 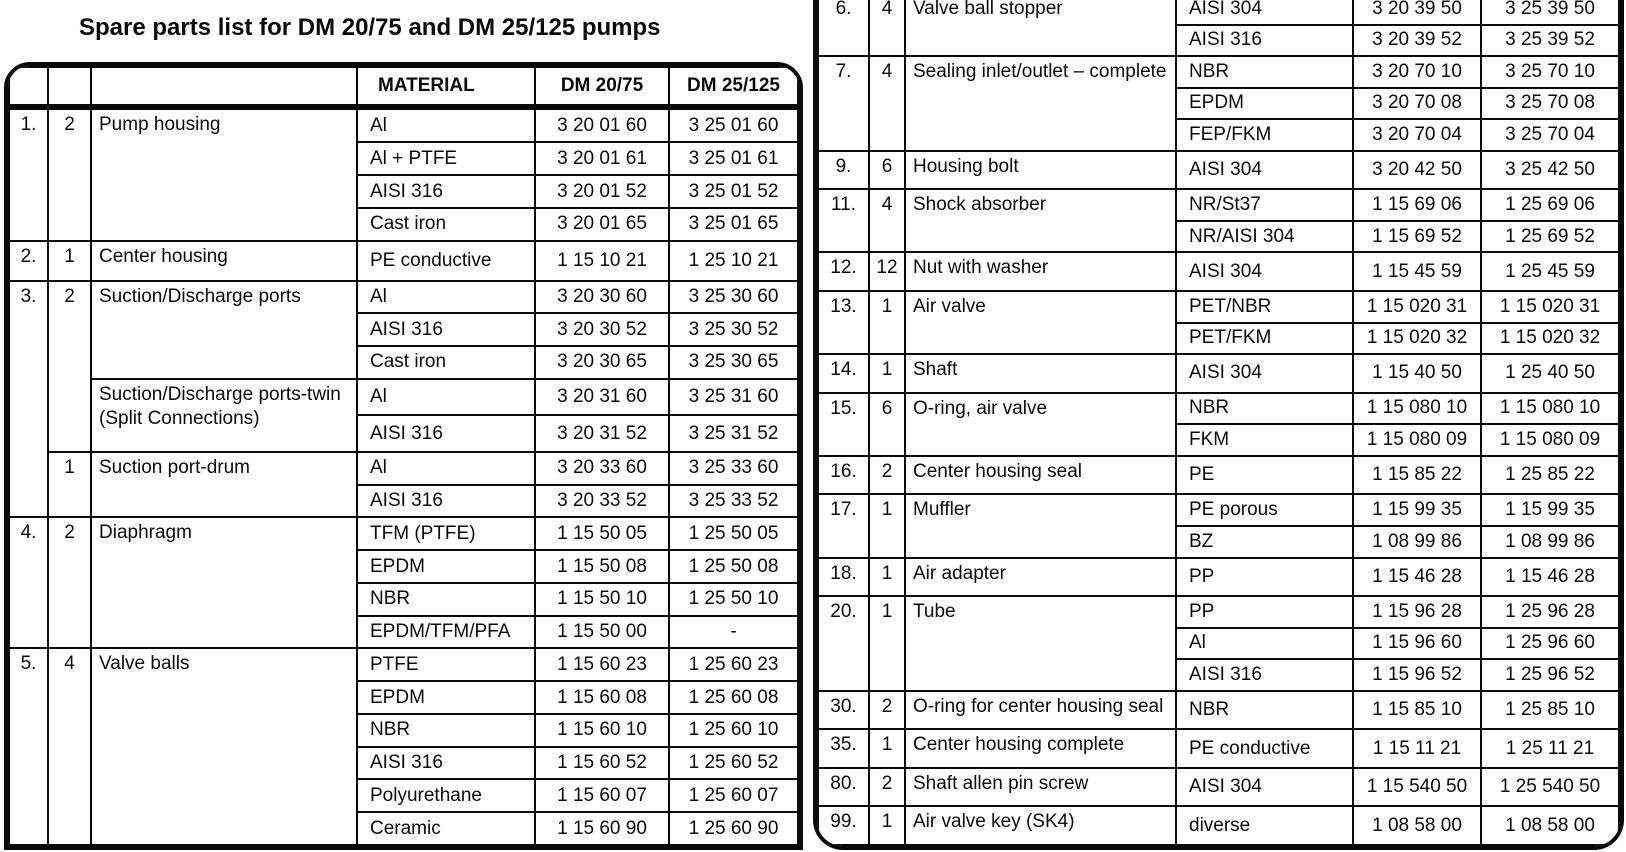 What do you see at coordinates (733, 434) in the screenshot?
I see `code-dm-25-125-cell: 3 25 31 52` at bounding box center [733, 434].